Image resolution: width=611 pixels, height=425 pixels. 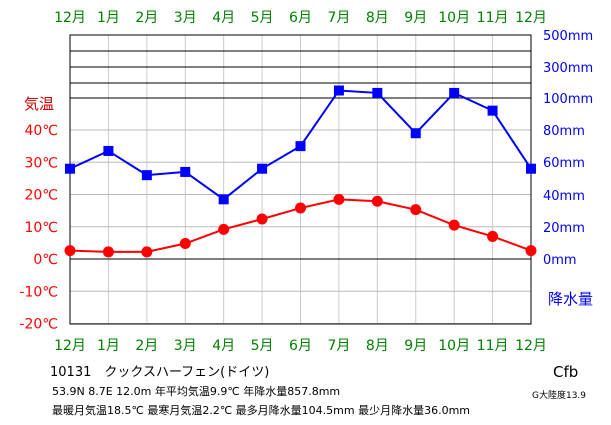 What do you see at coordinates (564, 163) in the screenshot?
I see `precipitation-tick-label: 60mm` at bounding box center [564, 163].